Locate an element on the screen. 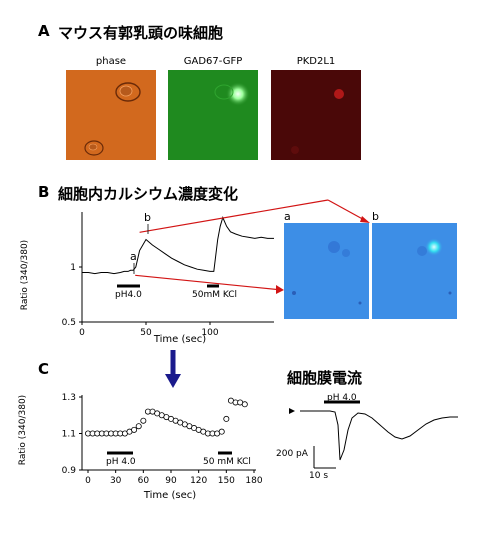 This screenshot has height=556, width=500. ratio-image-b is located at coordinates (414, 271).